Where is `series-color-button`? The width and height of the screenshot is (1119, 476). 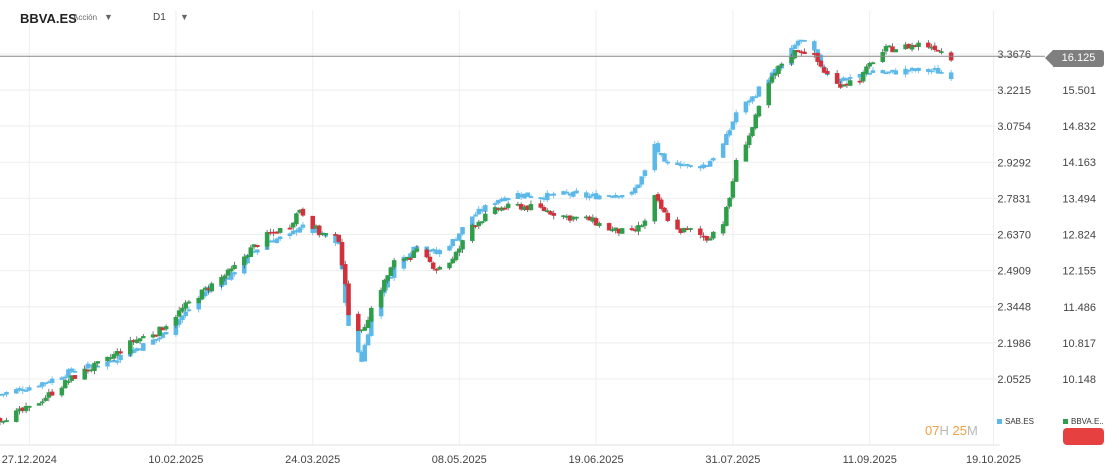
series-color-button is located at coordinates (1083, 436).